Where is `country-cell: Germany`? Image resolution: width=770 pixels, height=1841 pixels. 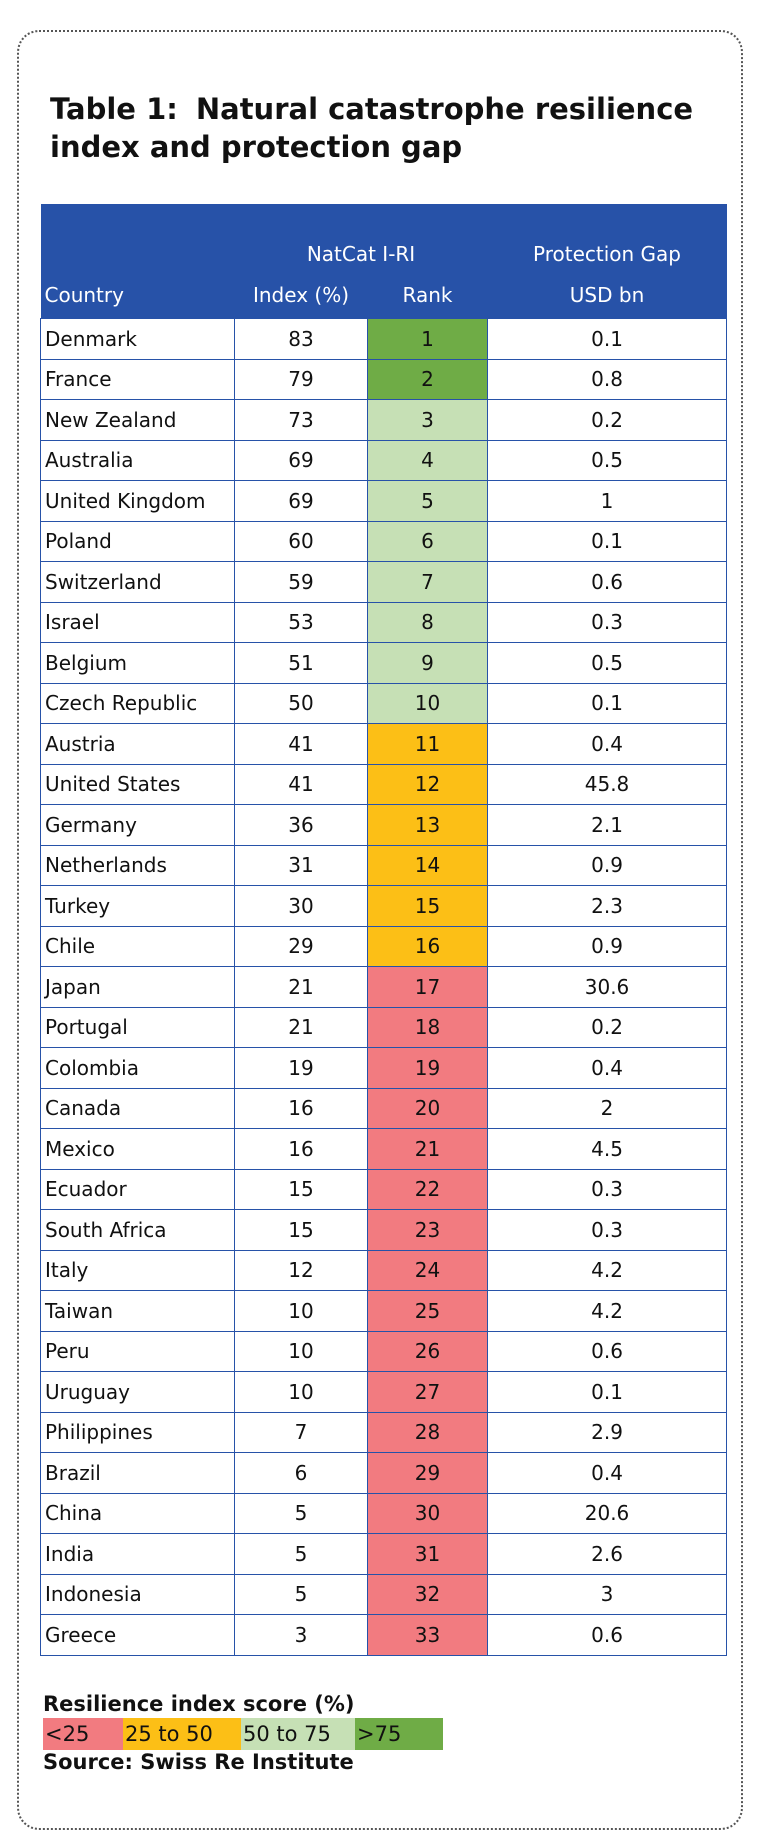 country-cell: Germany is located at coordinates (137, 825).